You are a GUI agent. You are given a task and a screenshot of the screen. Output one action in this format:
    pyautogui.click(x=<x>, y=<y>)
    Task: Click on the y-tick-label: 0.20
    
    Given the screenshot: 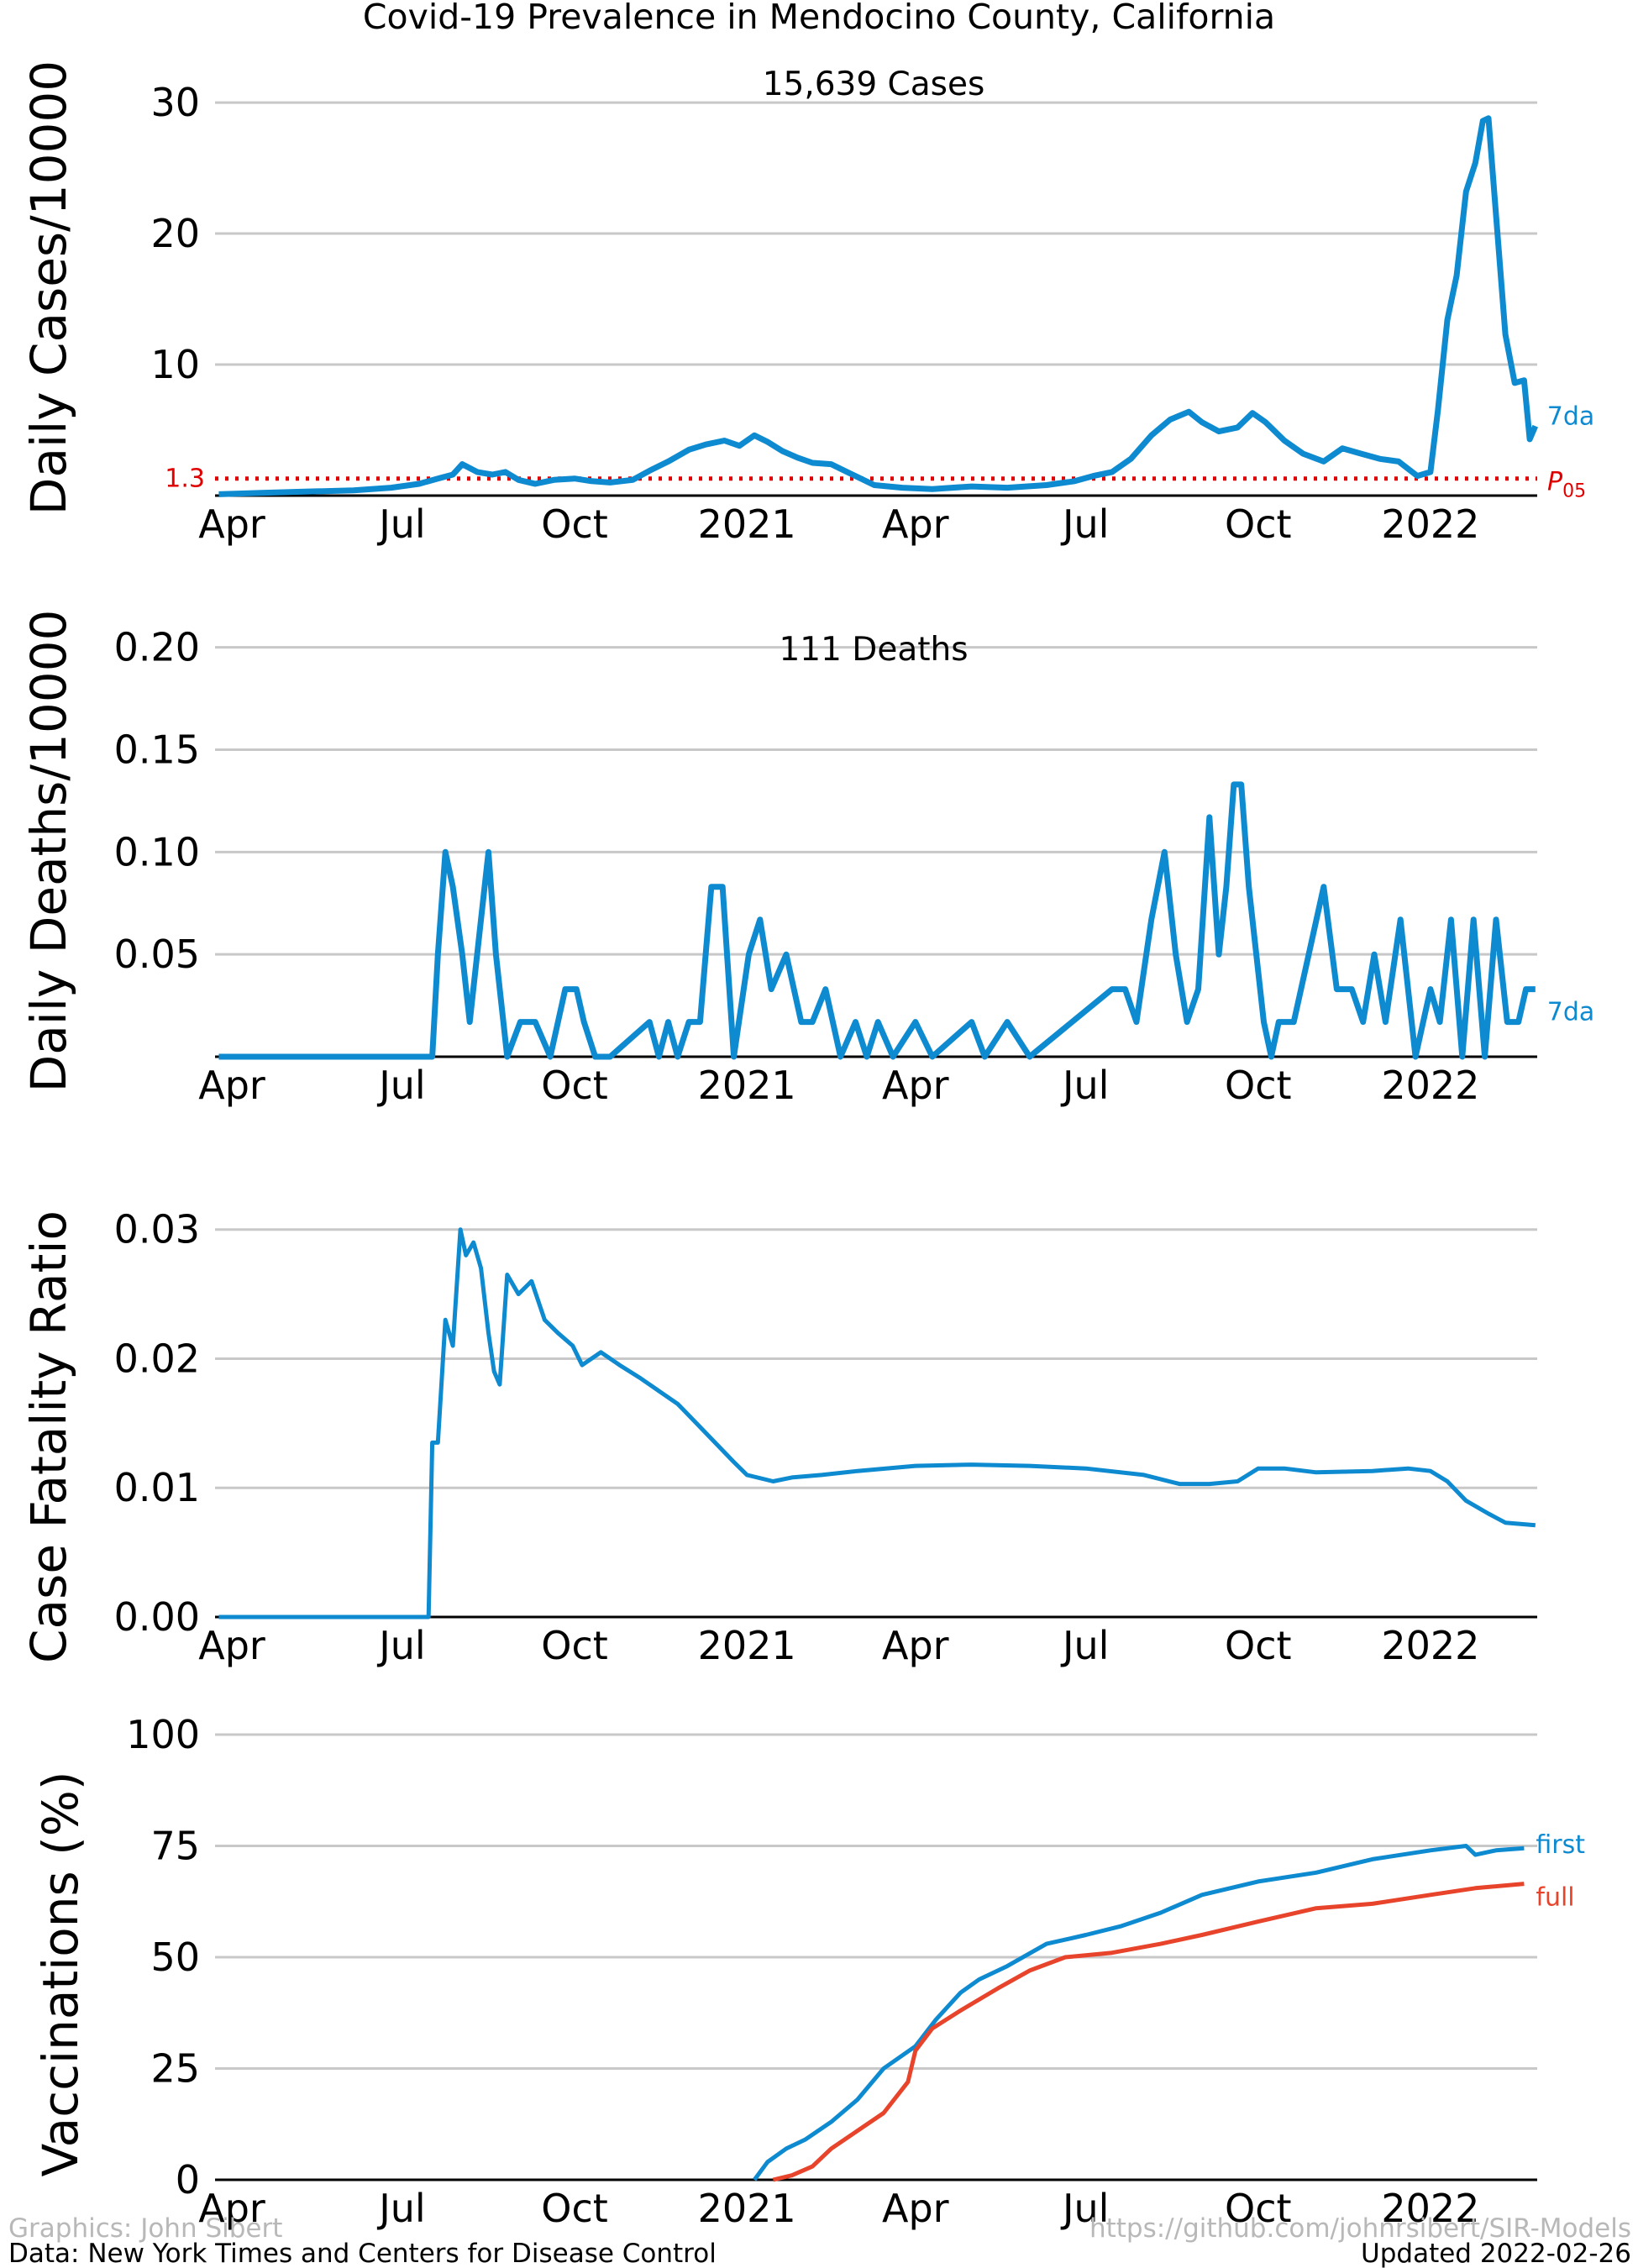 What is the action you would take?
    pyautogui.click(x=157, y=647)
    